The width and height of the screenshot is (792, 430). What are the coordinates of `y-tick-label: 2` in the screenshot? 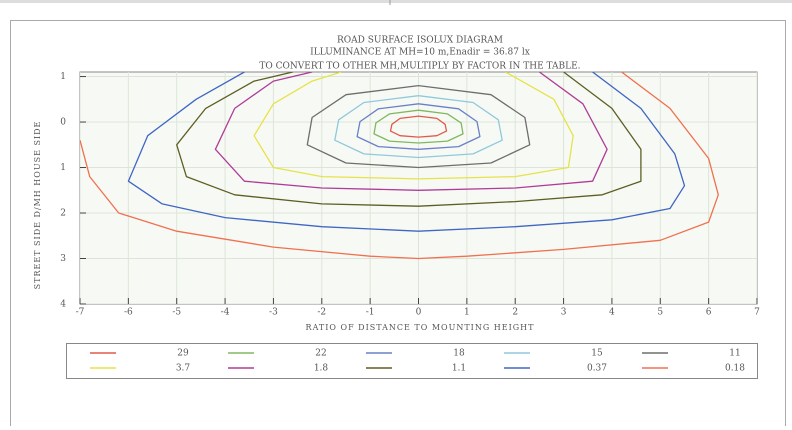 It's located at (63, 214).